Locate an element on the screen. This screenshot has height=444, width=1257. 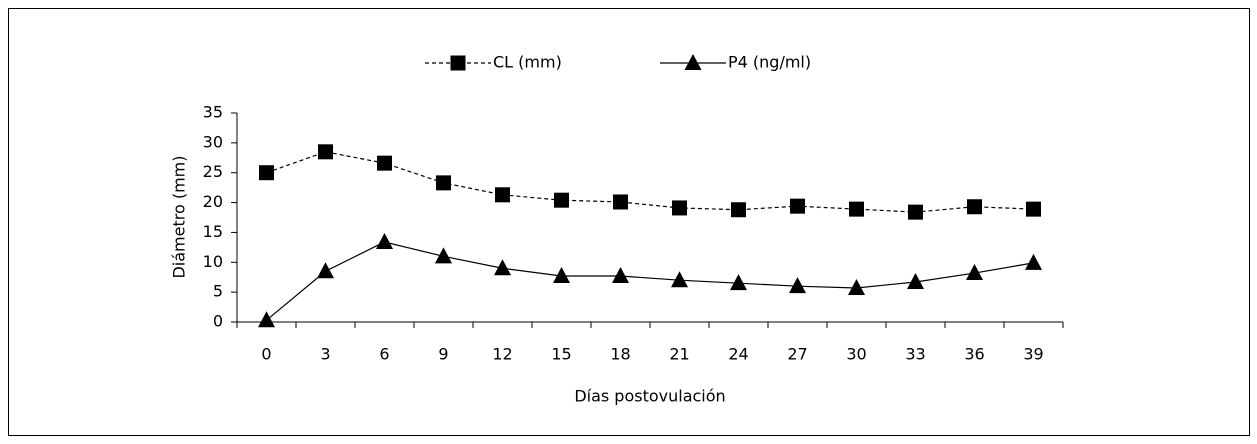
y-tick-label: 0 is located at coordinates (218, 321).